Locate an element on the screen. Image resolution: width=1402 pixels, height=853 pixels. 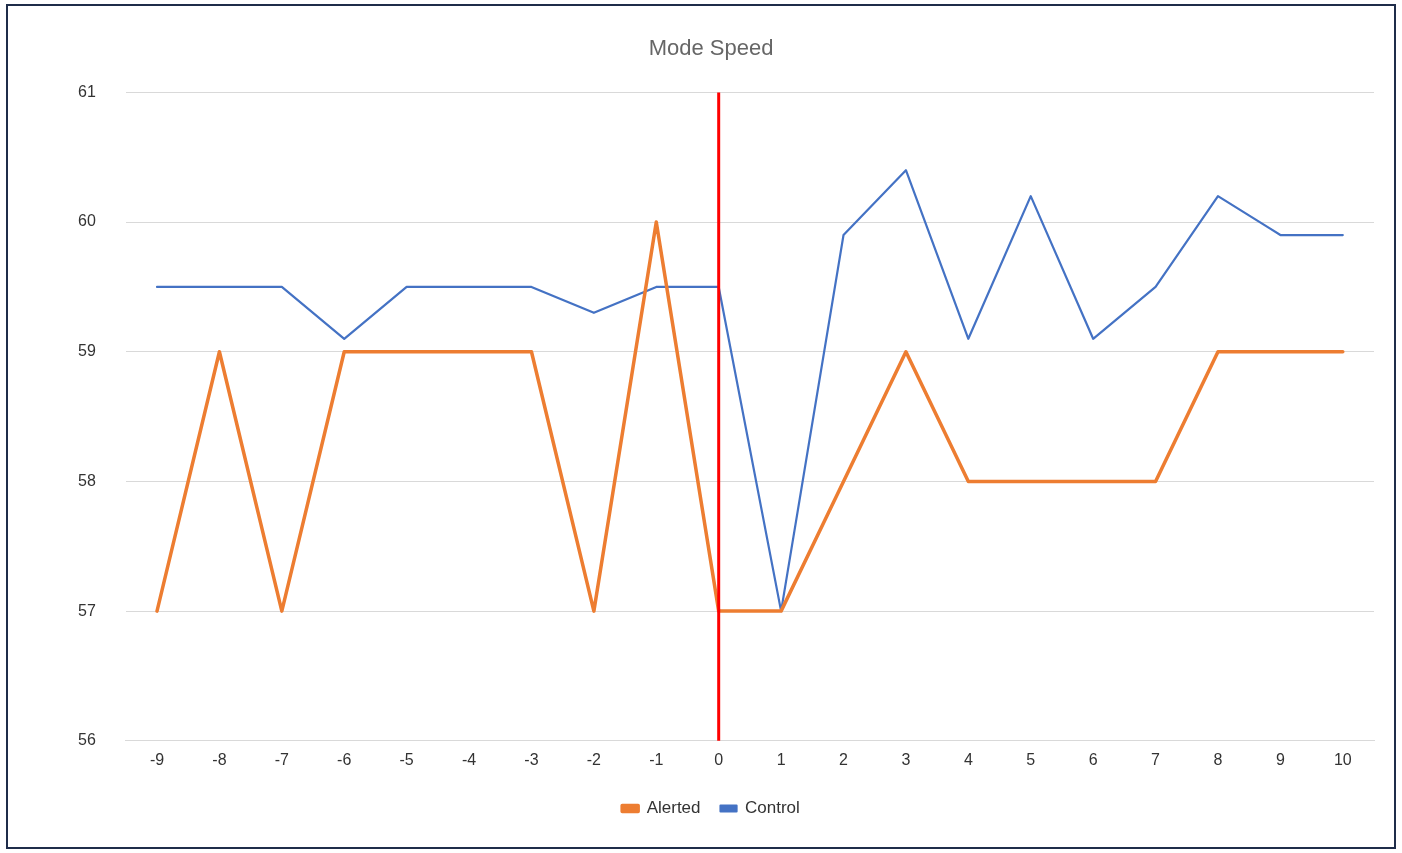
x-tick-label: -1 is located at coordinates (656, 759).